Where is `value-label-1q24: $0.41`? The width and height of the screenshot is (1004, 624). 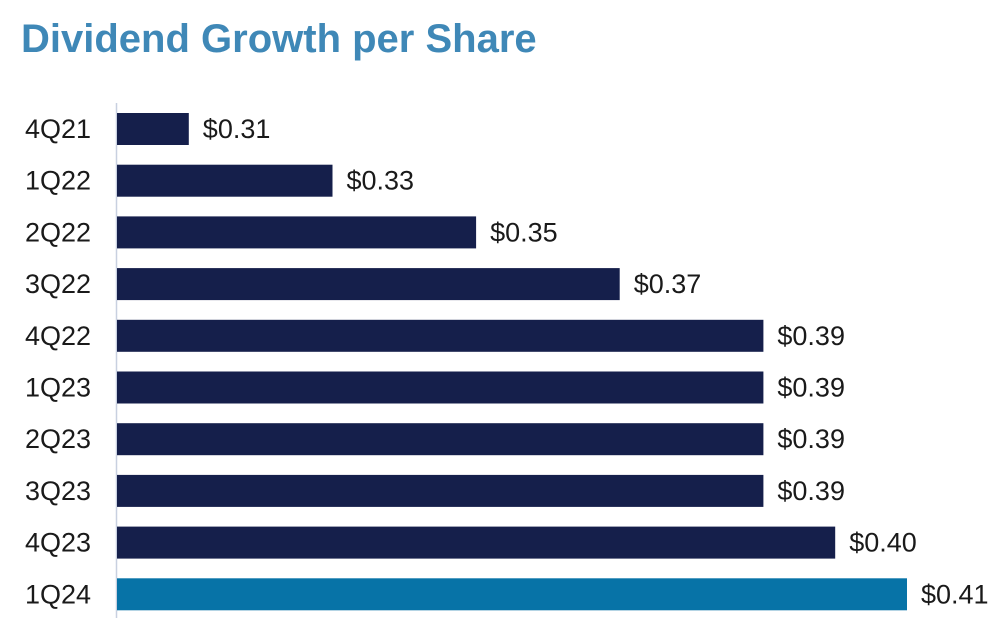
value-label-1q24: $0.41 is located at coordinates (955, 594).